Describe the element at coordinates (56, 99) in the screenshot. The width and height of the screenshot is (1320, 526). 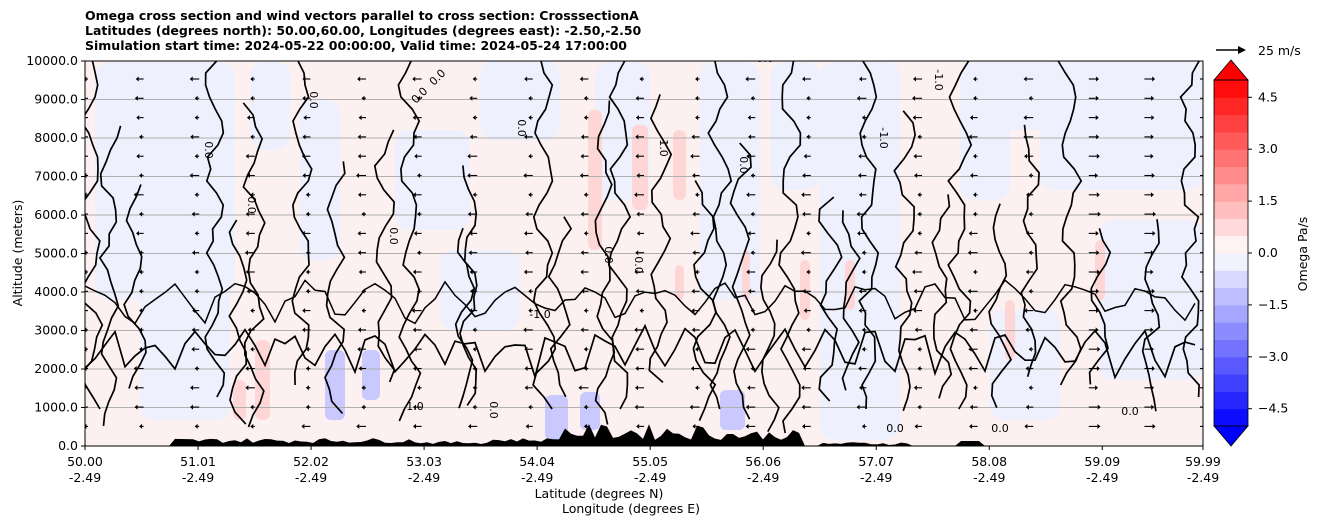
I see `y-tick-label: 9000.0` at that location.